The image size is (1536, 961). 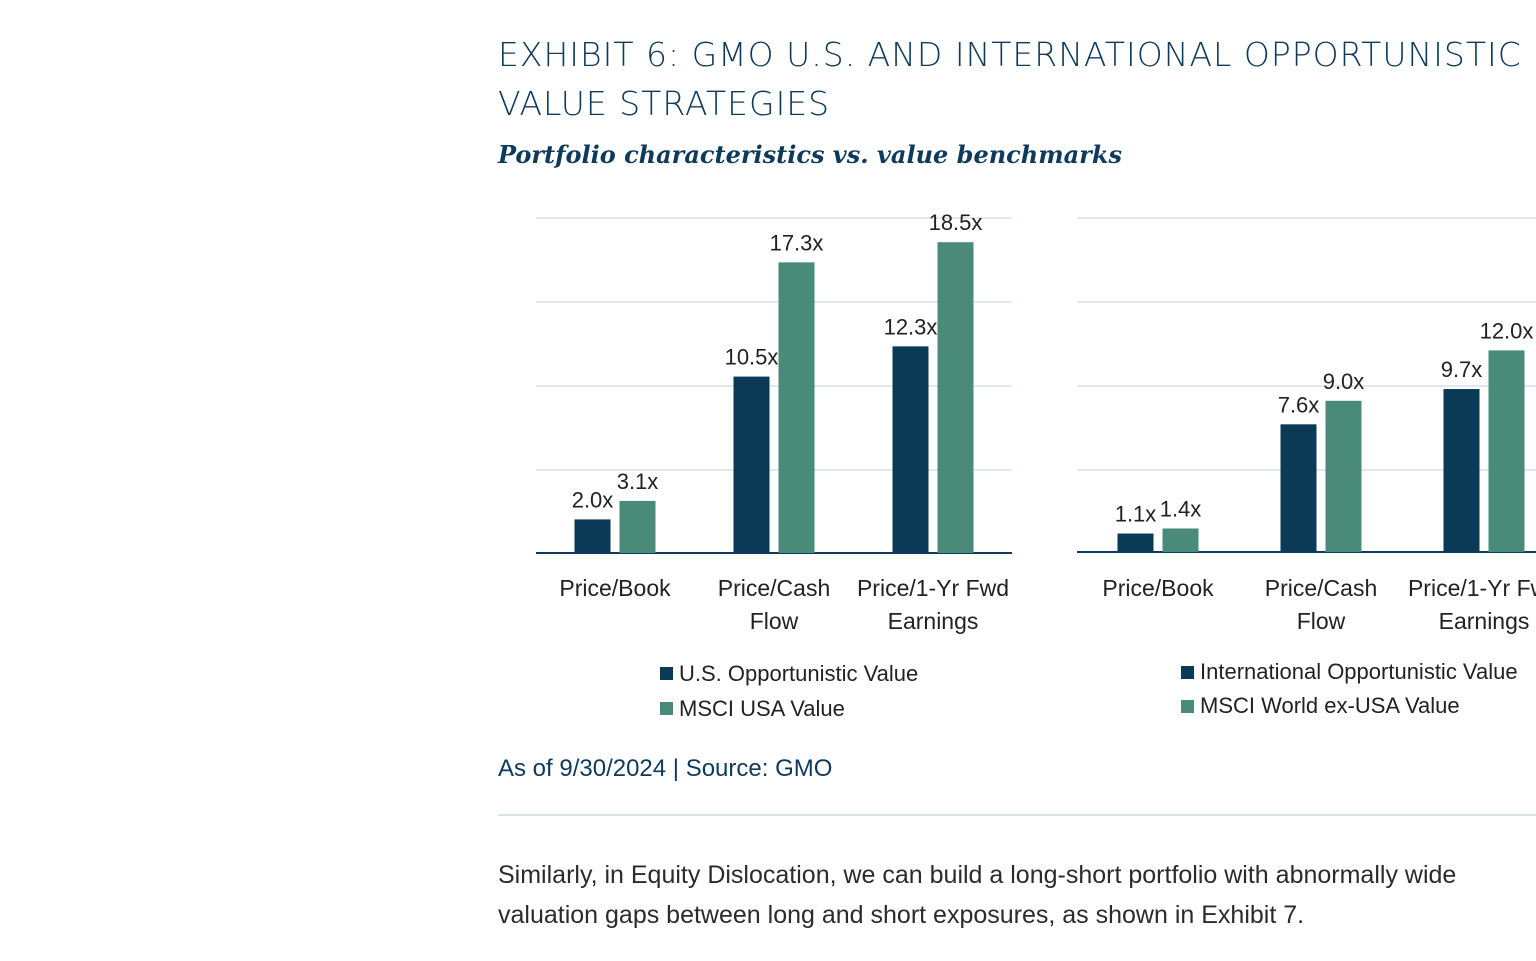 I want to click on legend-label: MSCI World ex-USA Value, so click(x=1330, y=705).